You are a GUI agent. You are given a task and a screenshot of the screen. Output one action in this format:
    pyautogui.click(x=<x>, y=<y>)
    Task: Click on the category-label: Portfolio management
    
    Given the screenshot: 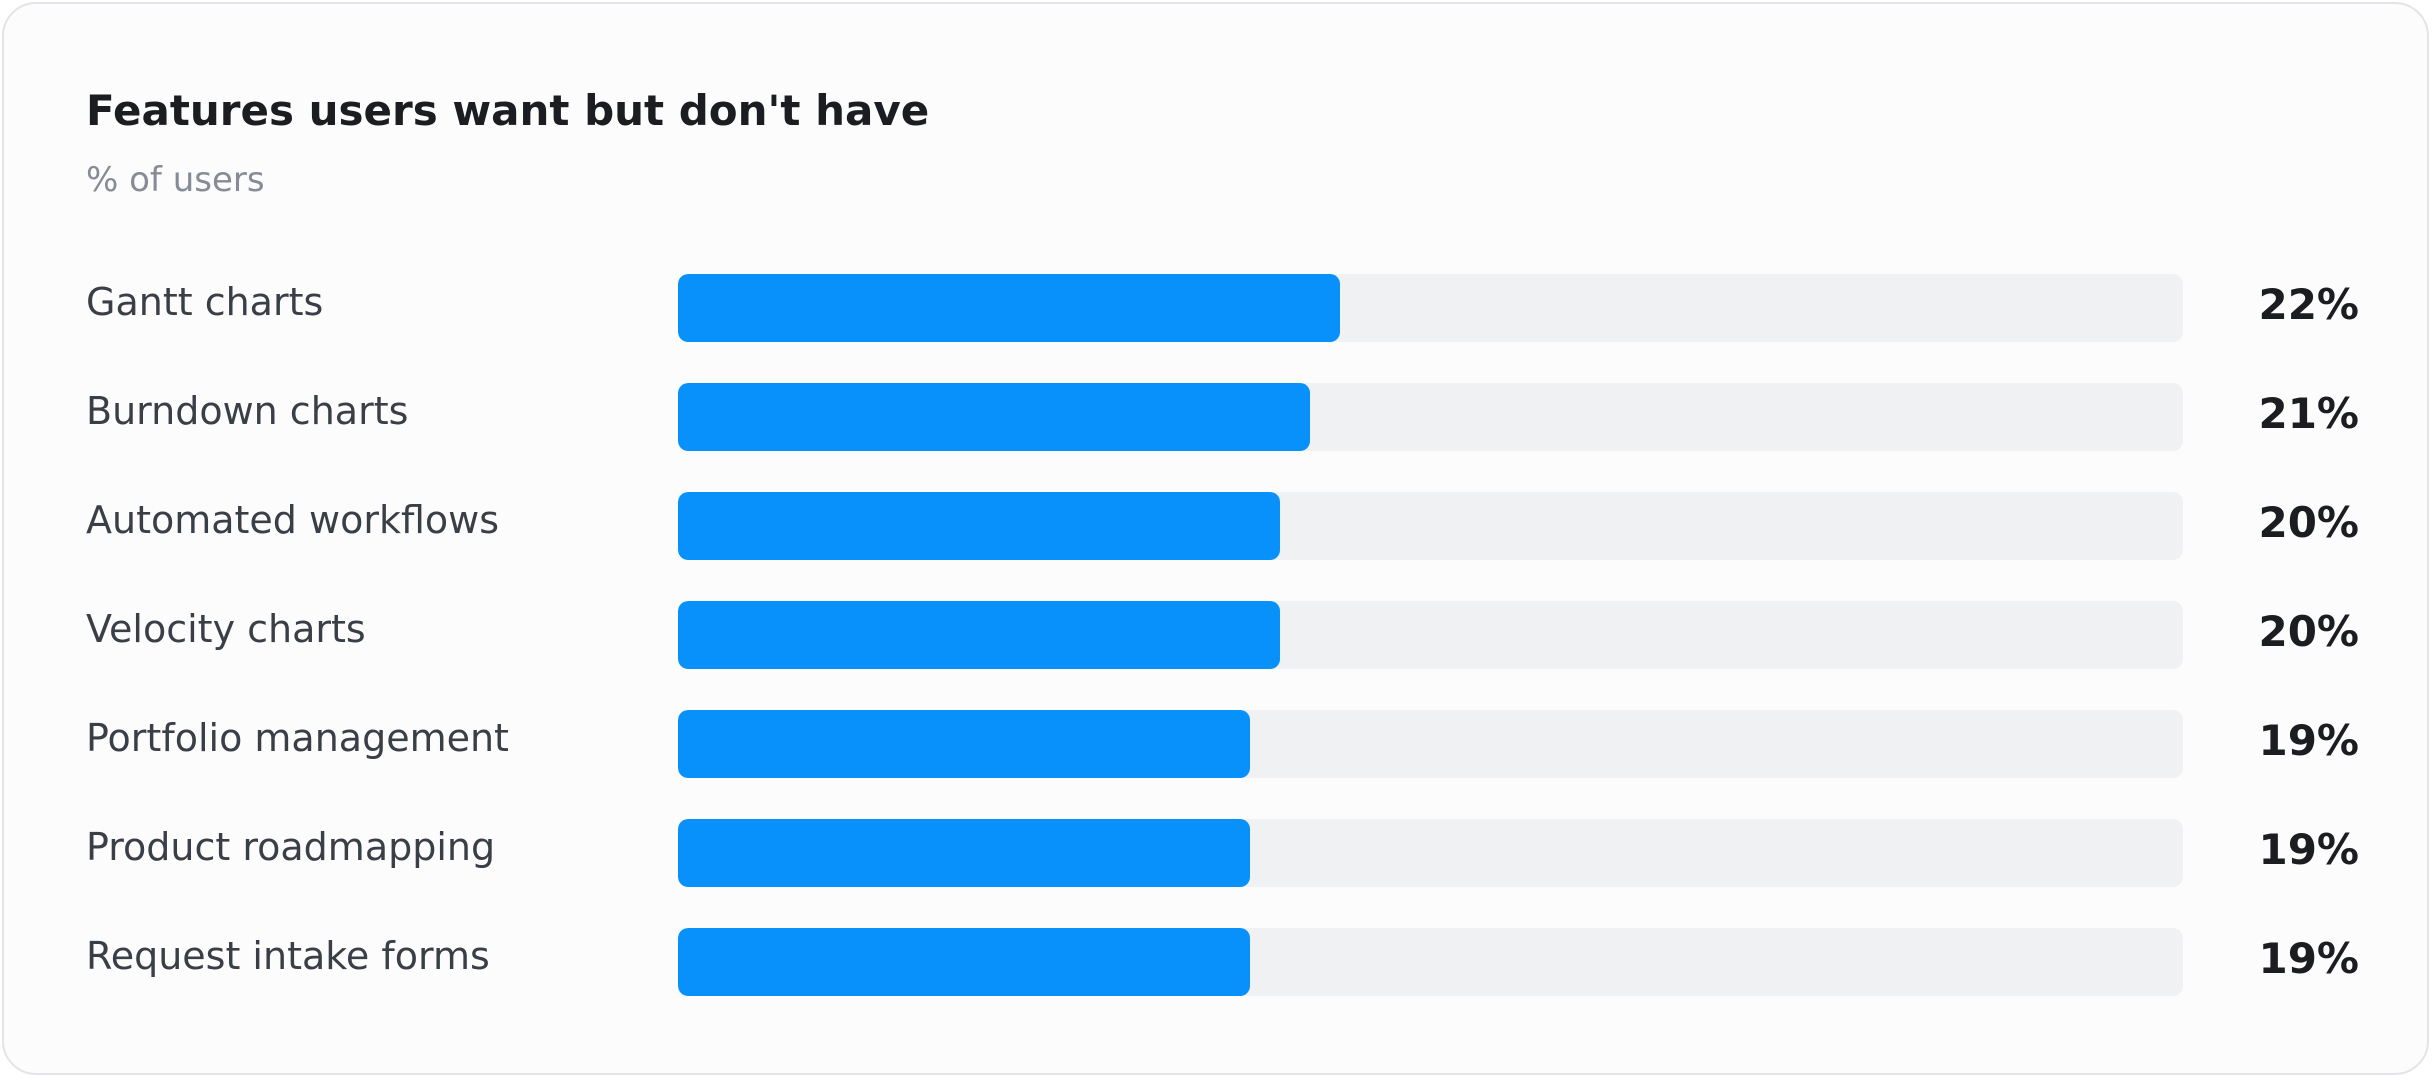 What is the action you would take?
    pyautogui.click(x=297, y=738)
    